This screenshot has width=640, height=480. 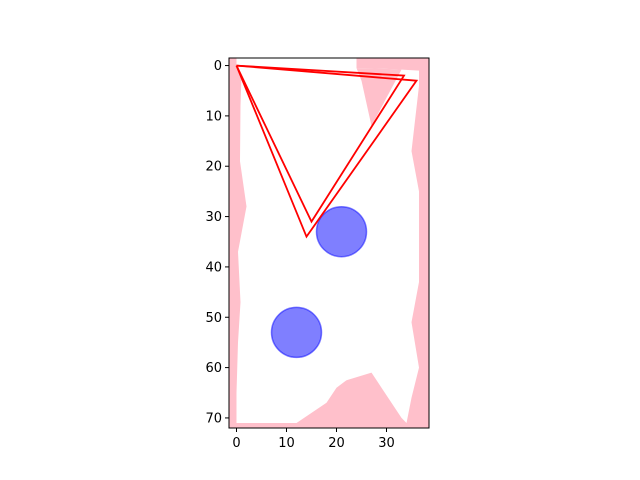 I want to click on y-tick-label: 50, so click(x=213, y=318).